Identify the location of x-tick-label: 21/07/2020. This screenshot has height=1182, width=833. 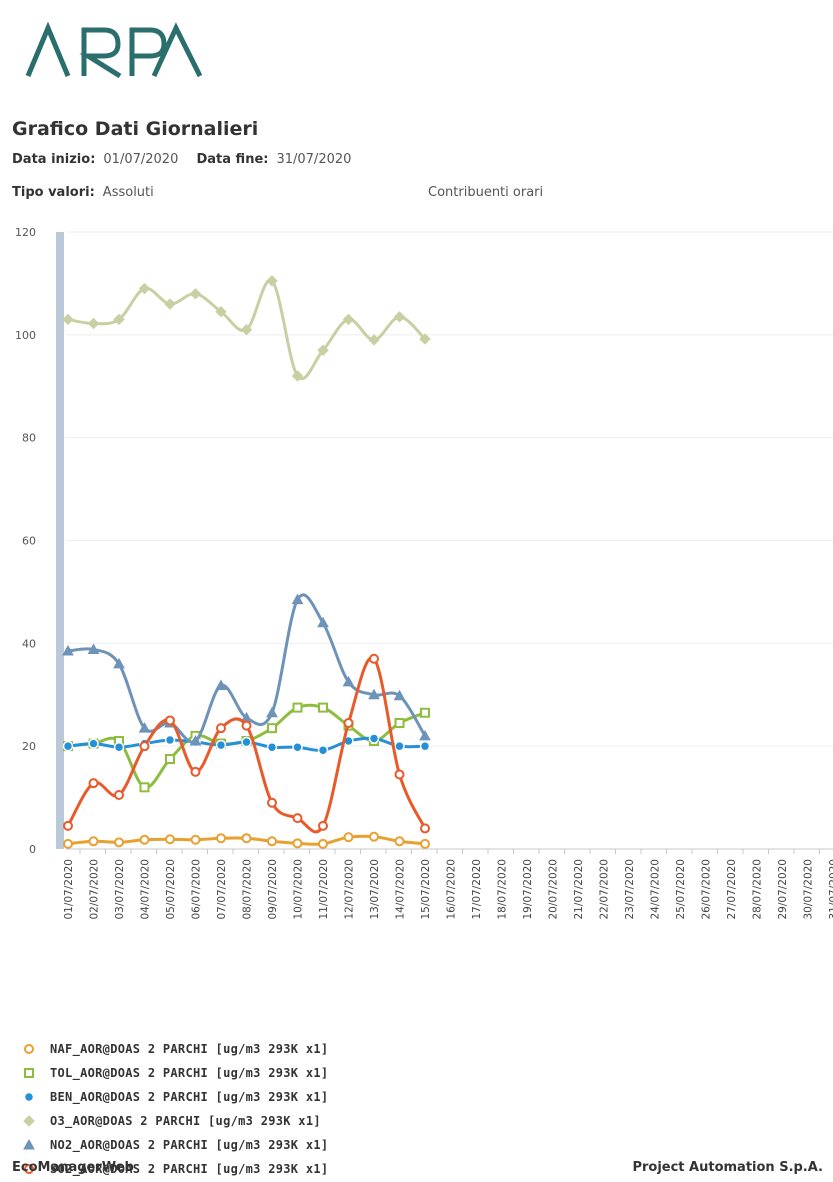
(579, 889).